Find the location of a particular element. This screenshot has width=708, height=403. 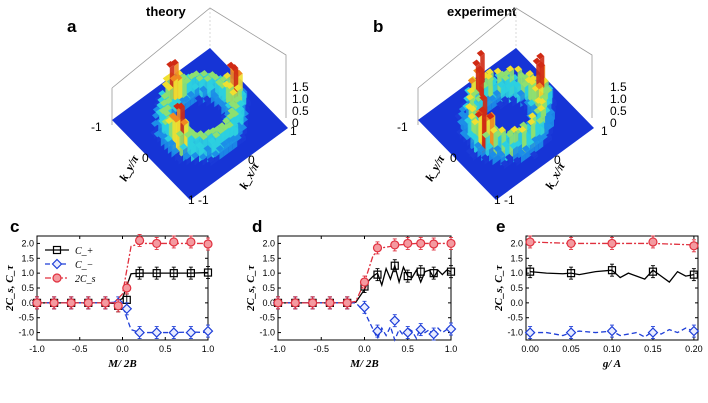

panel-a-kx-tick-2: 0 is located at coordinates (251, 160).